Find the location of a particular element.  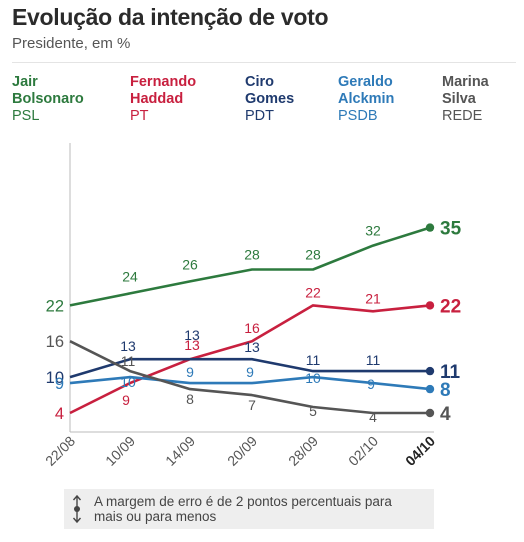

x-tick-label: 20/09 is located at coordinates (242, 451).